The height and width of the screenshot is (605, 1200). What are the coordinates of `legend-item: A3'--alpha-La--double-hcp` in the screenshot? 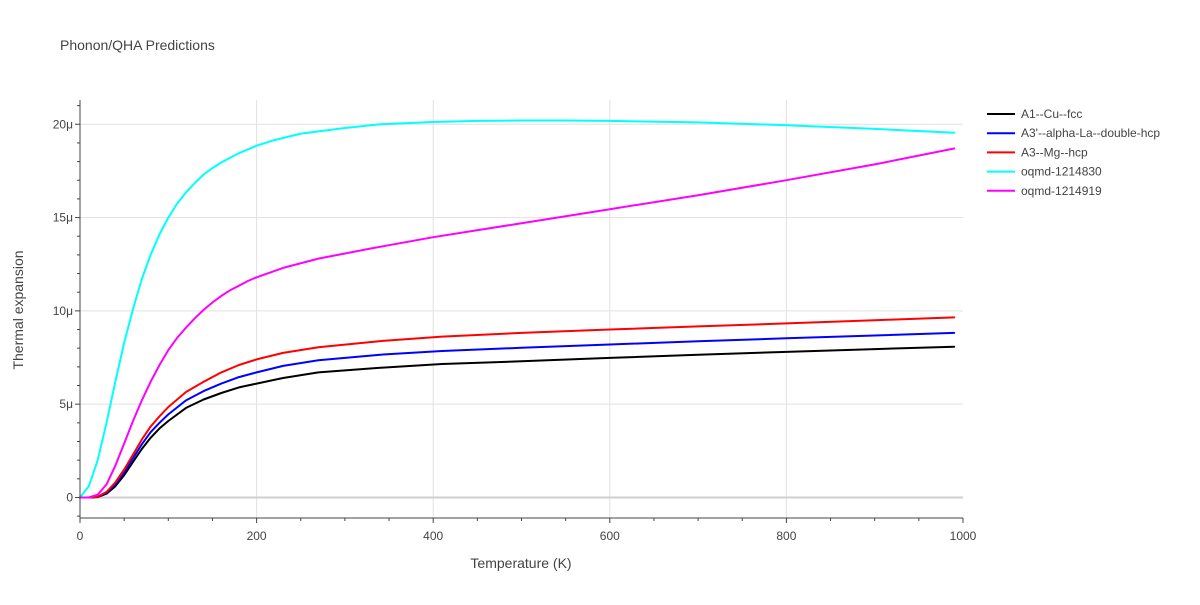 It's located at (1073, 133).